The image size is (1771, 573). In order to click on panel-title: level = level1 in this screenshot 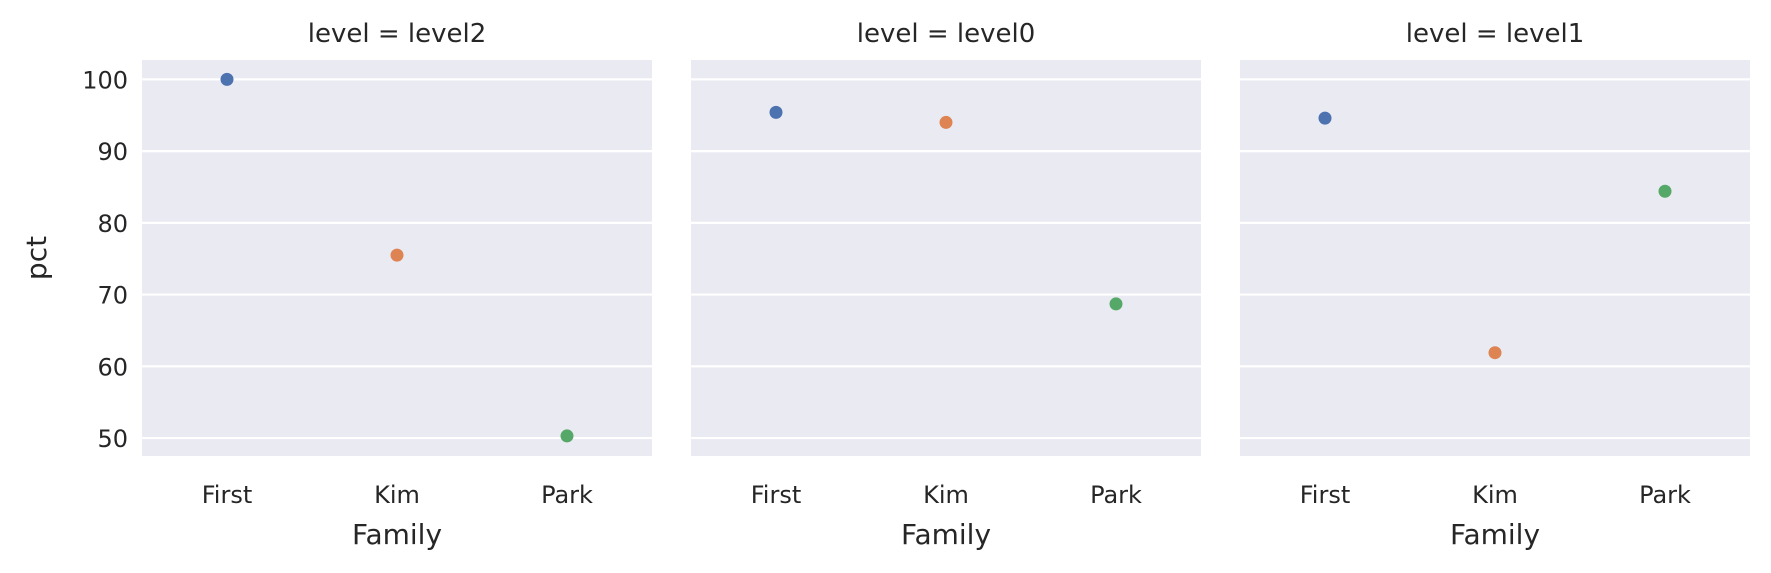, I will do `click(1495, 34)`.